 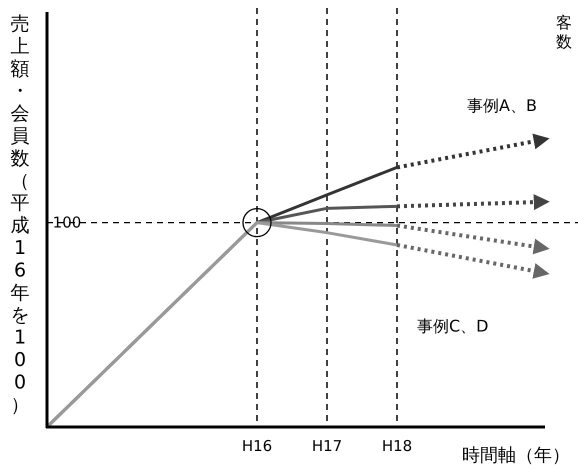 I want to click on text: 売上額・会員数（平成16年を100）, so click(x=20, y=214).